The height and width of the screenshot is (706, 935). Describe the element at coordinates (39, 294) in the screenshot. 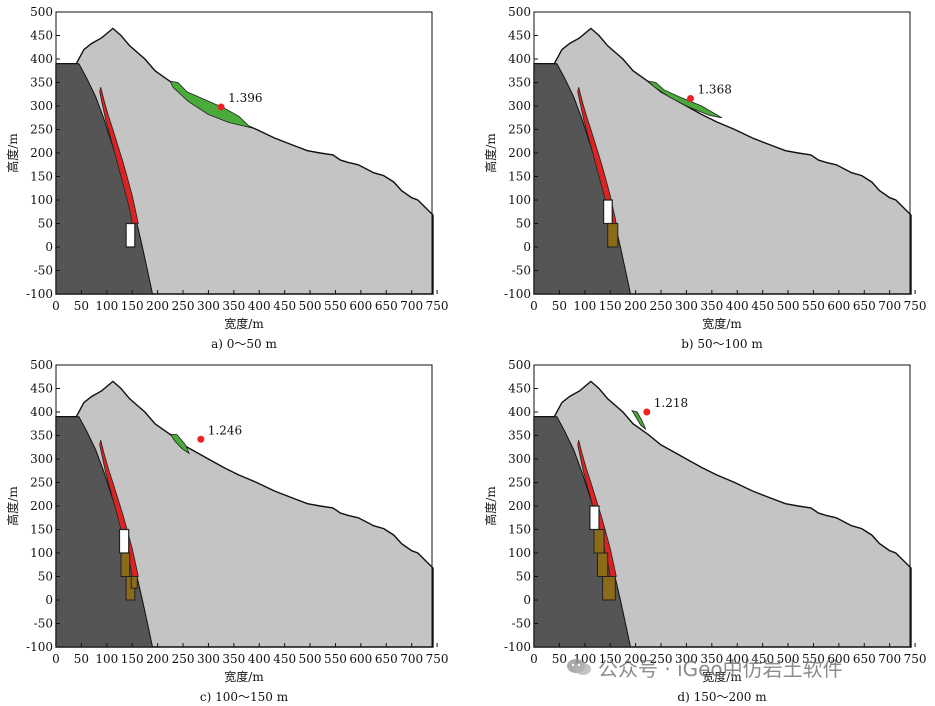

I see `y-tick-label: -100` at that location.